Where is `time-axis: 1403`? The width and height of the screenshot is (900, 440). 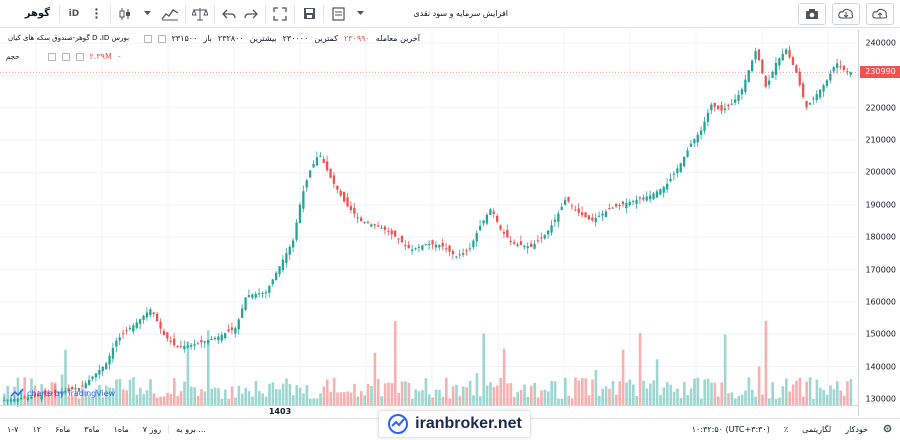
time-axis: 1403 is located at coordinates (429, 411).